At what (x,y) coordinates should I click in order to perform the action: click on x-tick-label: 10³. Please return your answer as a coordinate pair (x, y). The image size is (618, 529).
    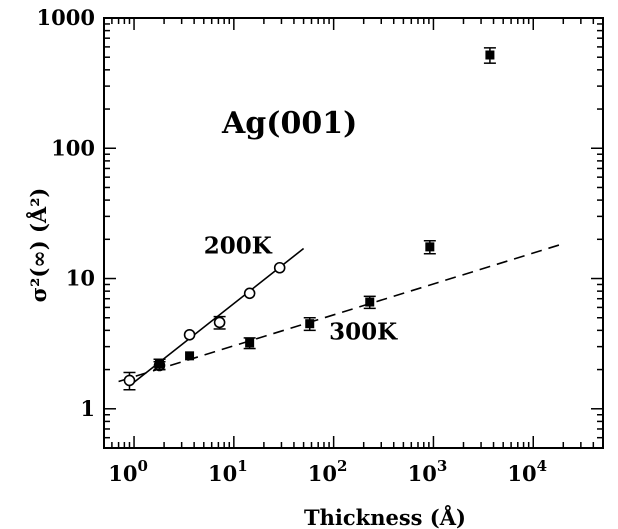
    Looking at the image, I should click on (428, 471).